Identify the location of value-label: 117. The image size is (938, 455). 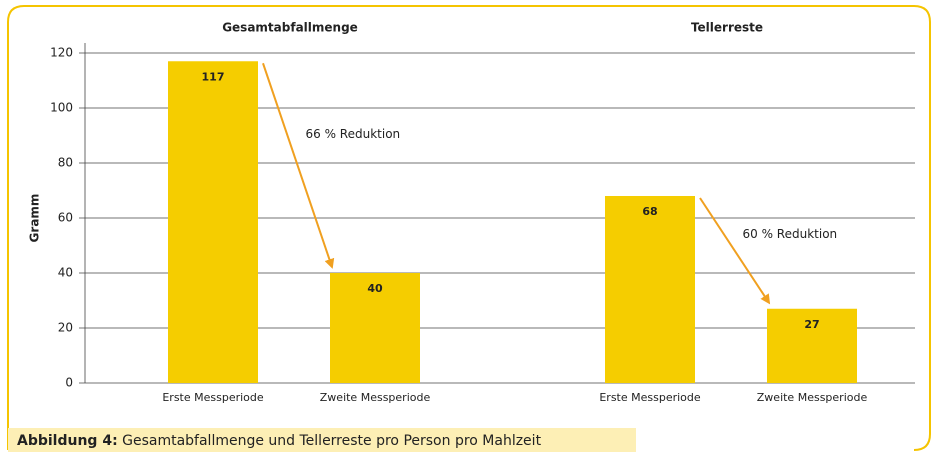
(213, 76).